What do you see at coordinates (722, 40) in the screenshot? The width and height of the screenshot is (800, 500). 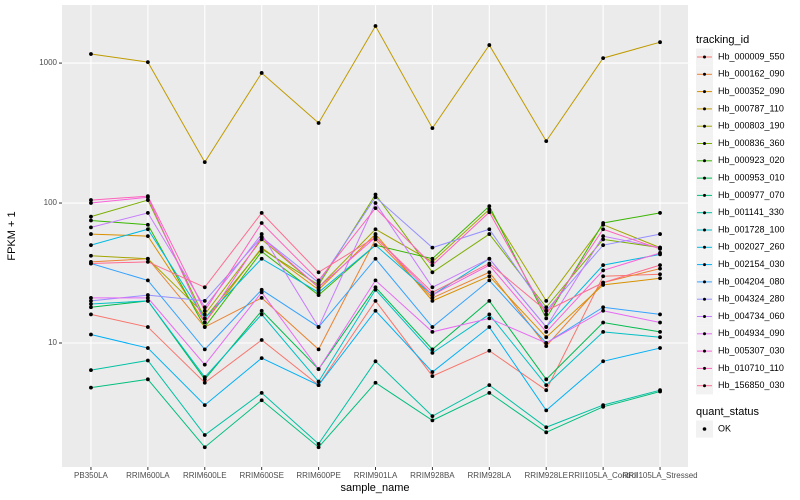 I see `legend-title: tracking_id` at bounding box center [722, 40].